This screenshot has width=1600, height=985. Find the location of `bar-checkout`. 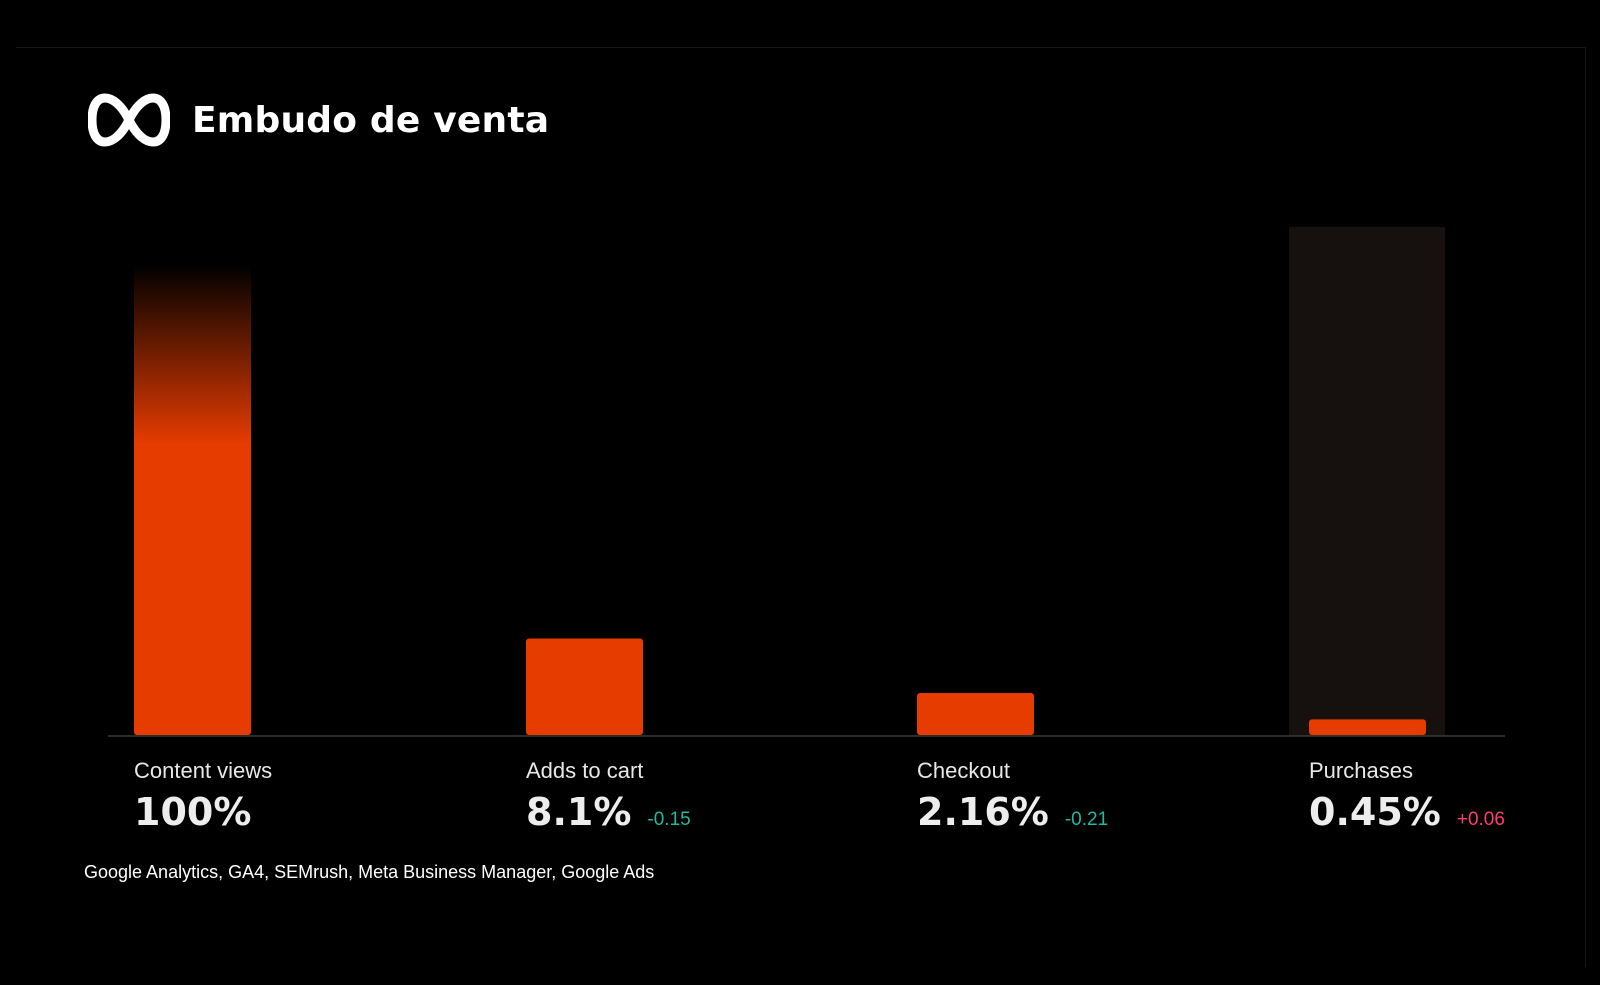

bar-checkout is located at coordinates (975, 714).